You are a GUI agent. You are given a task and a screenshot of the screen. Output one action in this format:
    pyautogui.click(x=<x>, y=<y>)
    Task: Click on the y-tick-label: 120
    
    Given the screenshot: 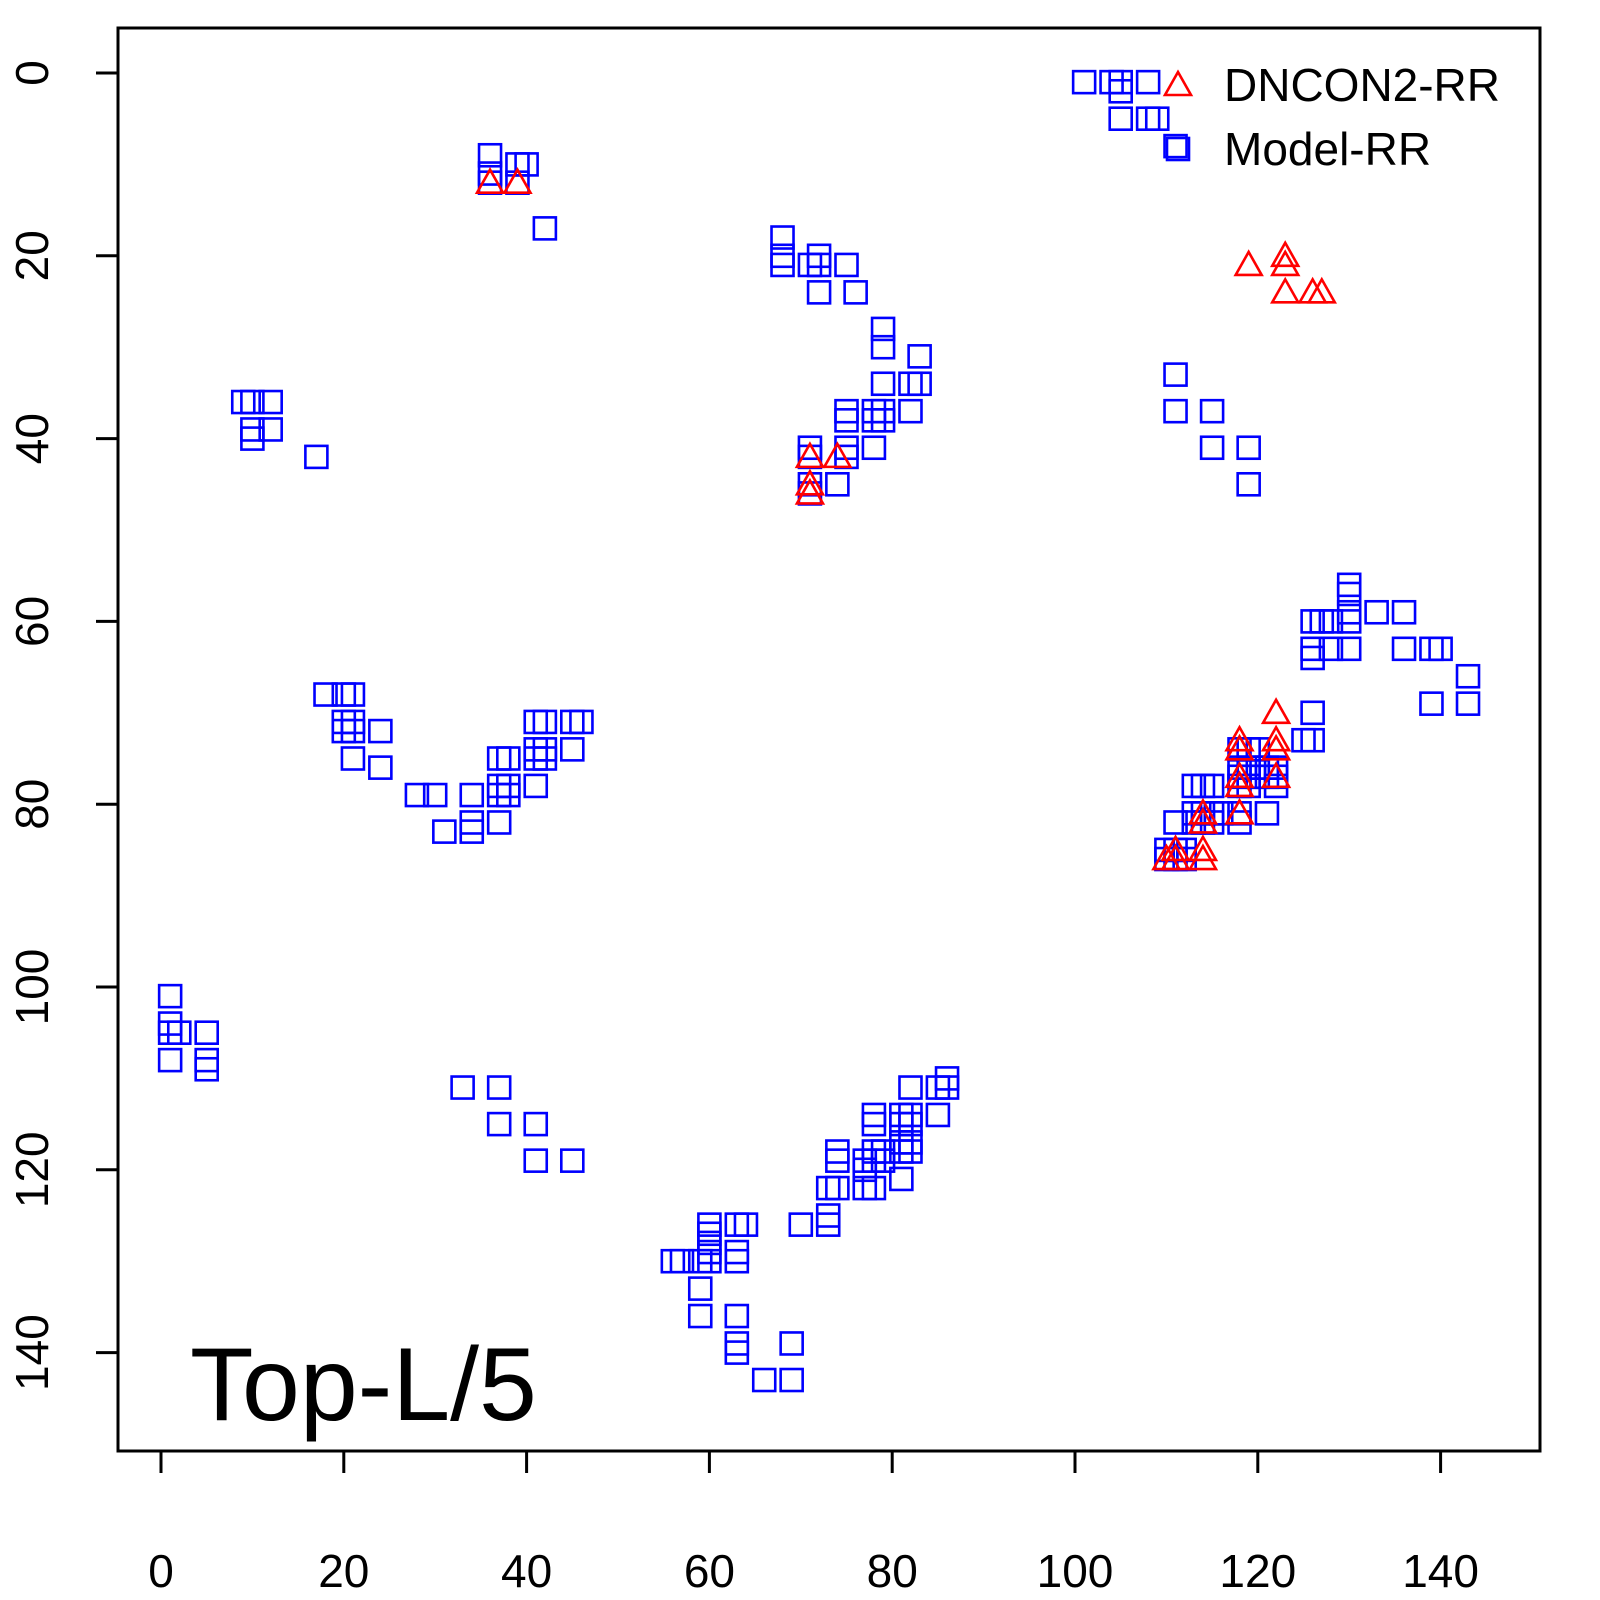 What is the action you would take?
    pyautogui.click(x=32, y=1169)
    